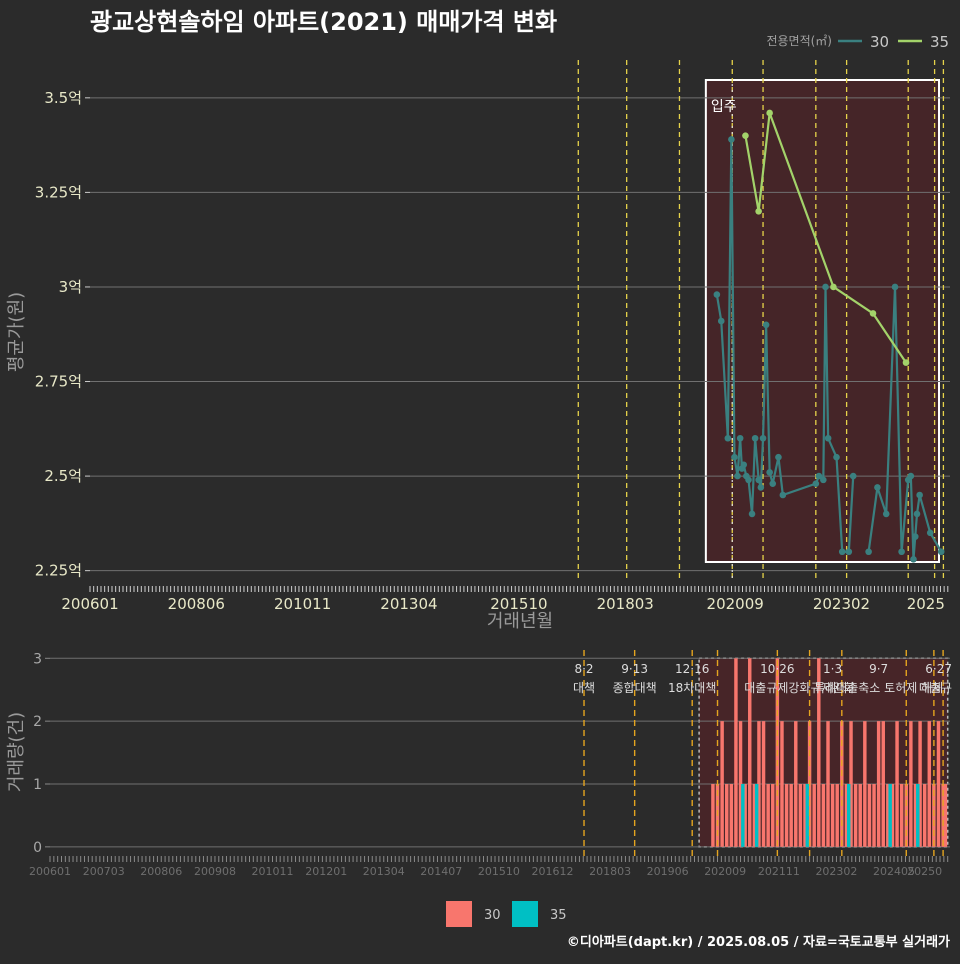 Image resolution: width=960 pixels, height=964 pixels. Describe the element at coordinates (506, 914) in the screenshot. I see `bottom-legend: 30 35` at that location.